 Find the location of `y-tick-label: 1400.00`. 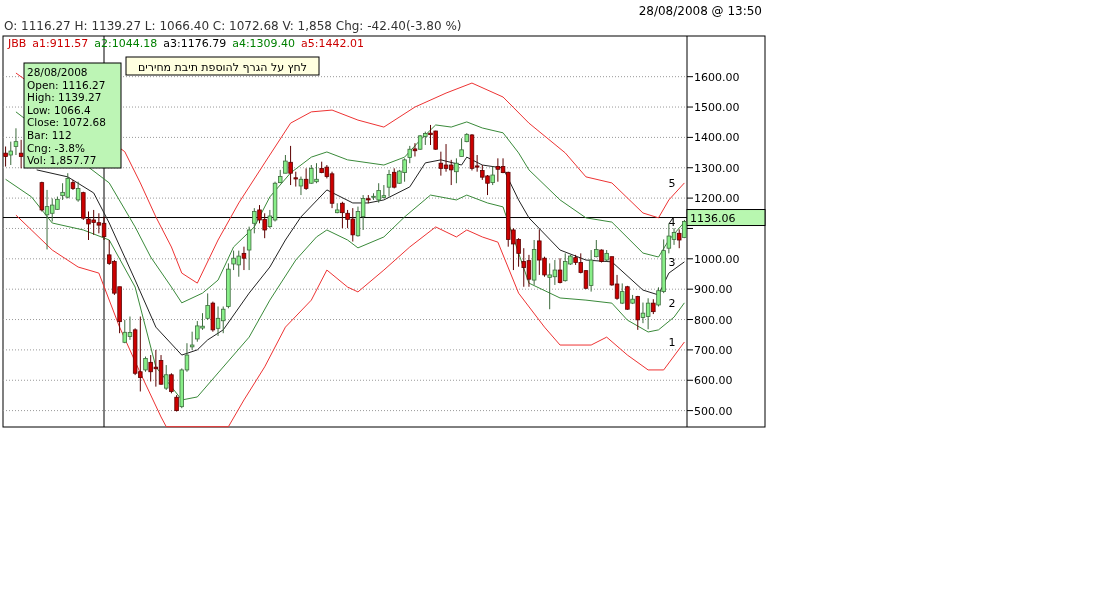

y-tick-label: 1400.00 is located at coordinates (717, 138).